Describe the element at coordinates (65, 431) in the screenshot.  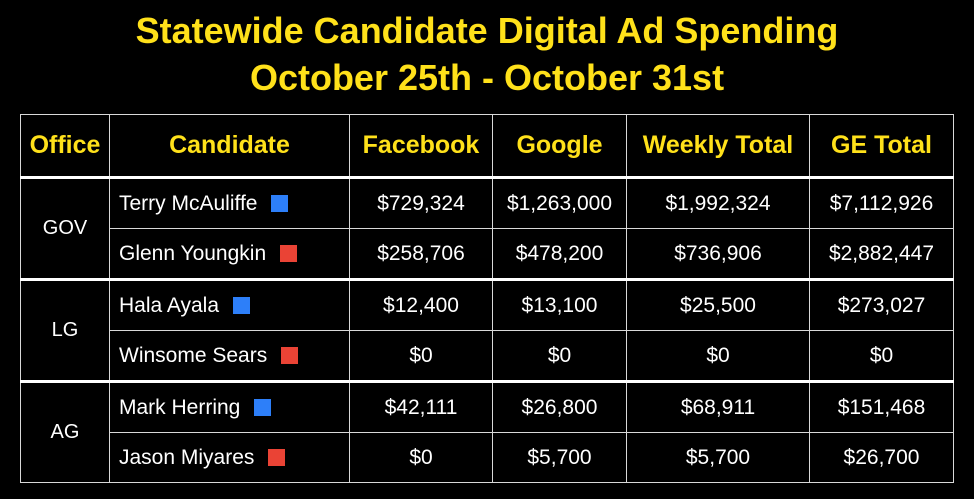
I see `office-cell: AG` at that location.